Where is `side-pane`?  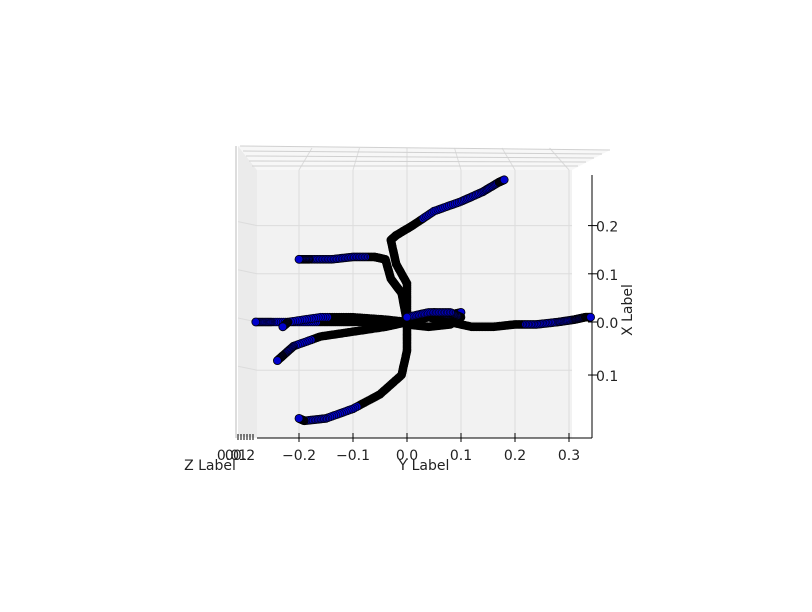 side-pane is located at coordinates (247, 292).